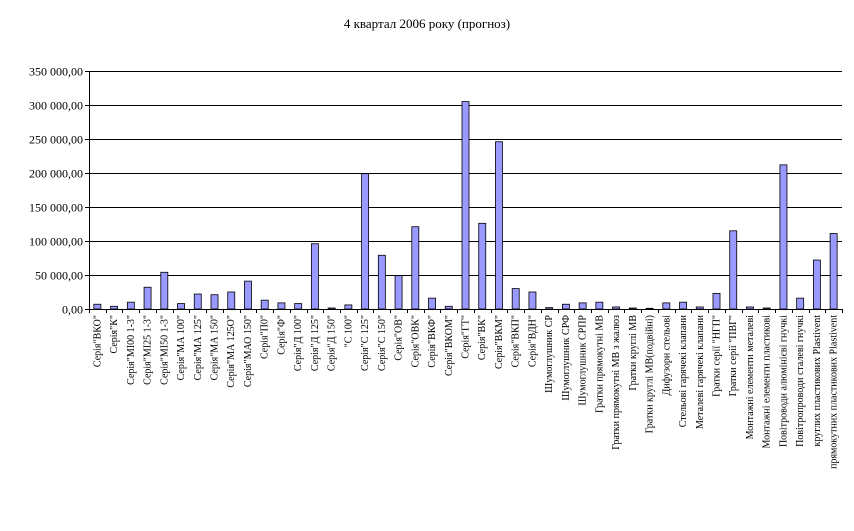  Describe the element at coordinates (348, 331) in the screenshot. I see `x-tick-label: "С 100"` at that location.